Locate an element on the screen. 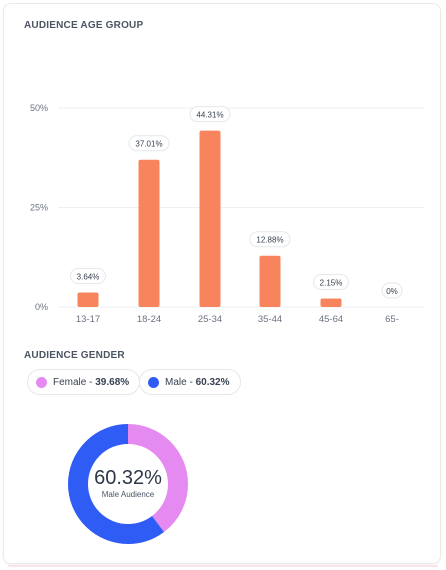  legend-male-value: 60.32% is located at coordinates (212, 382).